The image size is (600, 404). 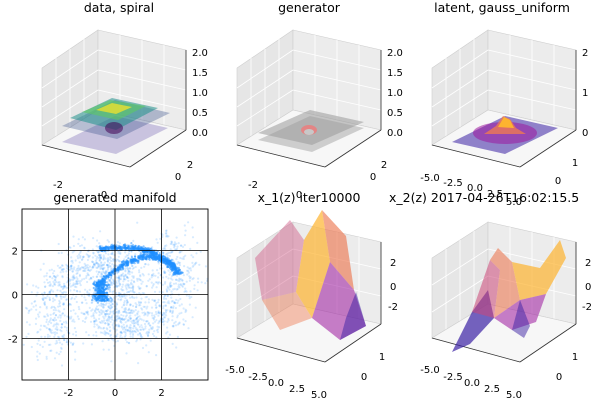 What do you see at coordinates (200, 73) in the screenshot?
I see `z-tick: 1.5` at bounding box center [200, 73].